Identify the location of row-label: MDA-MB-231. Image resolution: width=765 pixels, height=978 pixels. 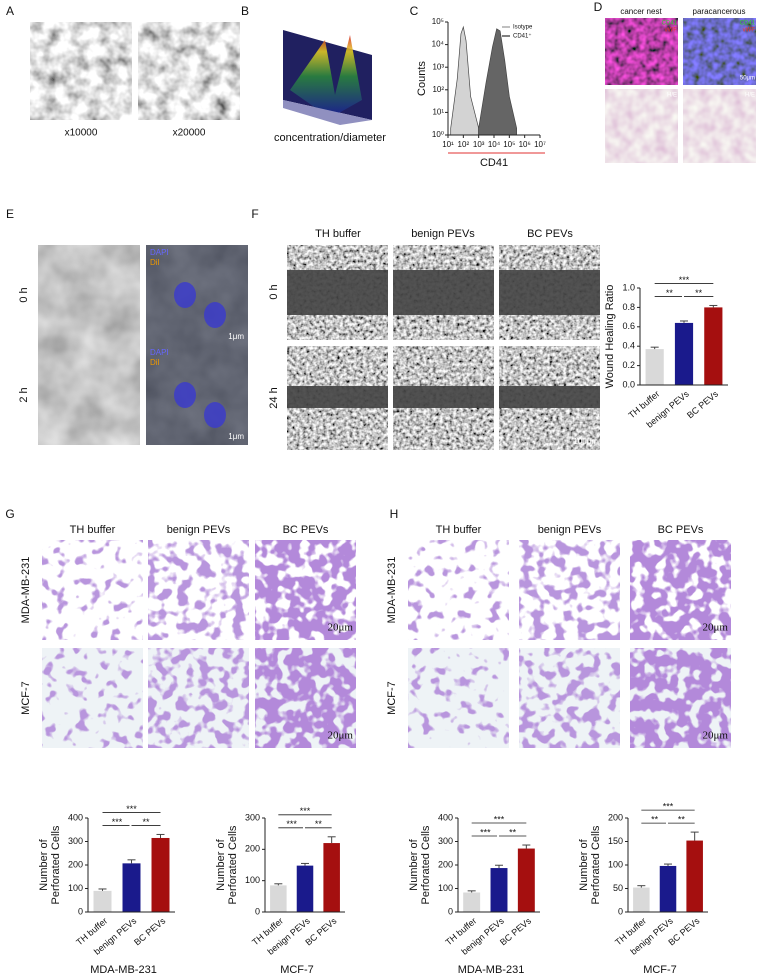
(26, 590).